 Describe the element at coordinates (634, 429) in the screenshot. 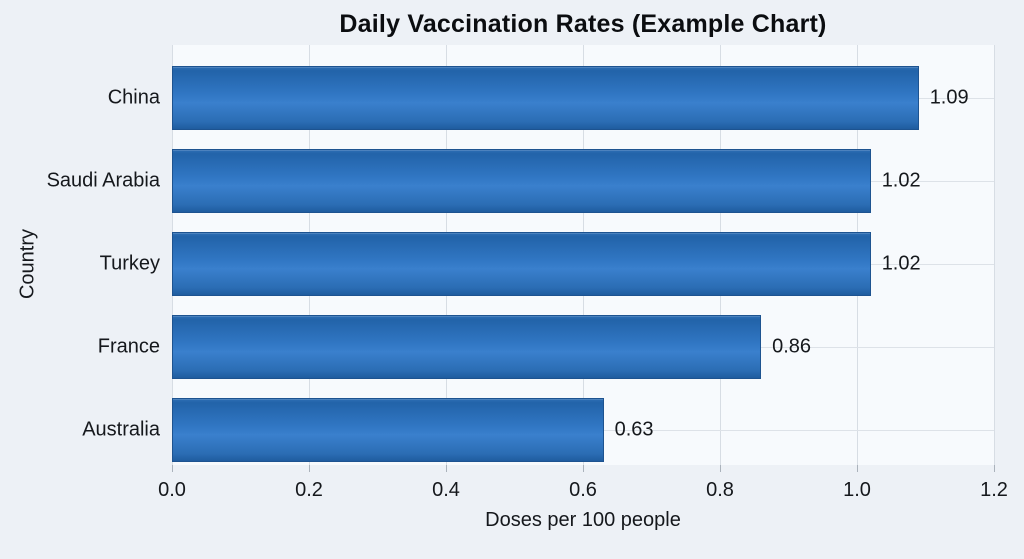

I see `bar-value-label: 0.63` at that location.